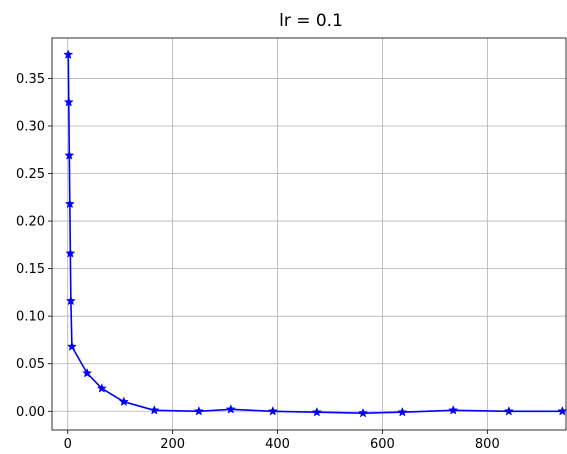 This screenshot has height=454, width=567. What do you see at coordinates (172, 444) in the screenshot?
I see `x-tick-label: 200` at bounding box center [172, 444].